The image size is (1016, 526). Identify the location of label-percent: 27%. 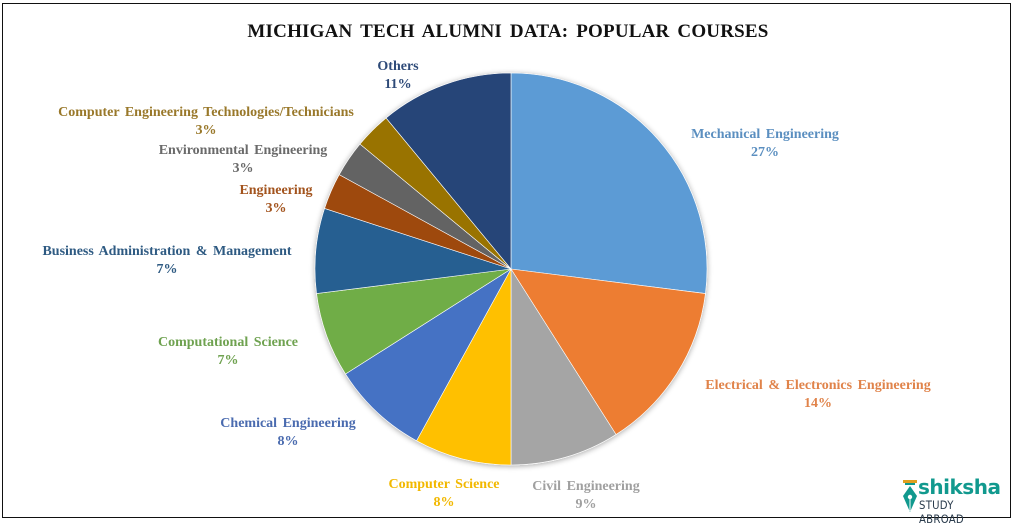
(764, 152).